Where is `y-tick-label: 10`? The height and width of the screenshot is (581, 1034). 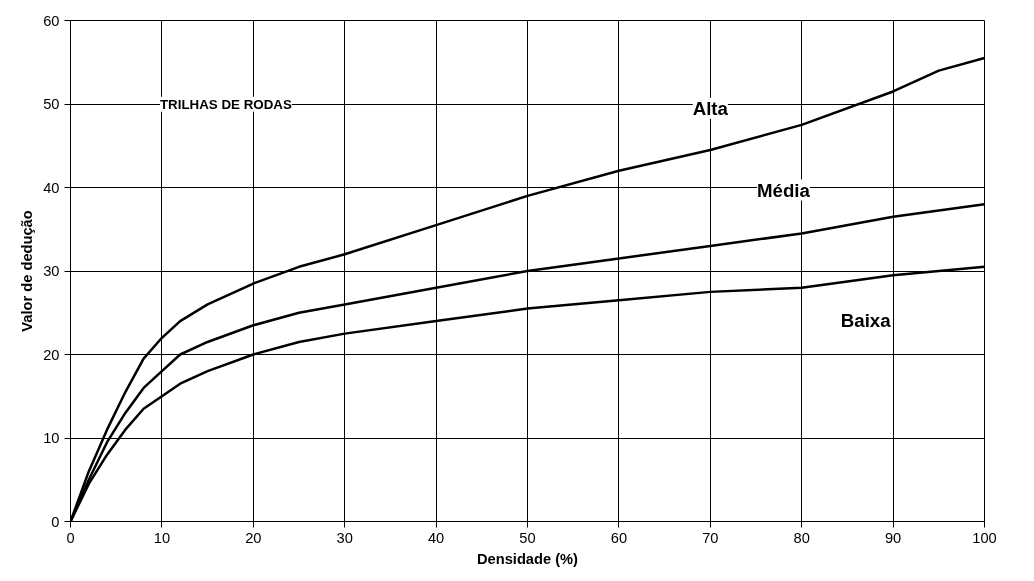 y-tick-label: 10 is located at coordinates (51, 438).